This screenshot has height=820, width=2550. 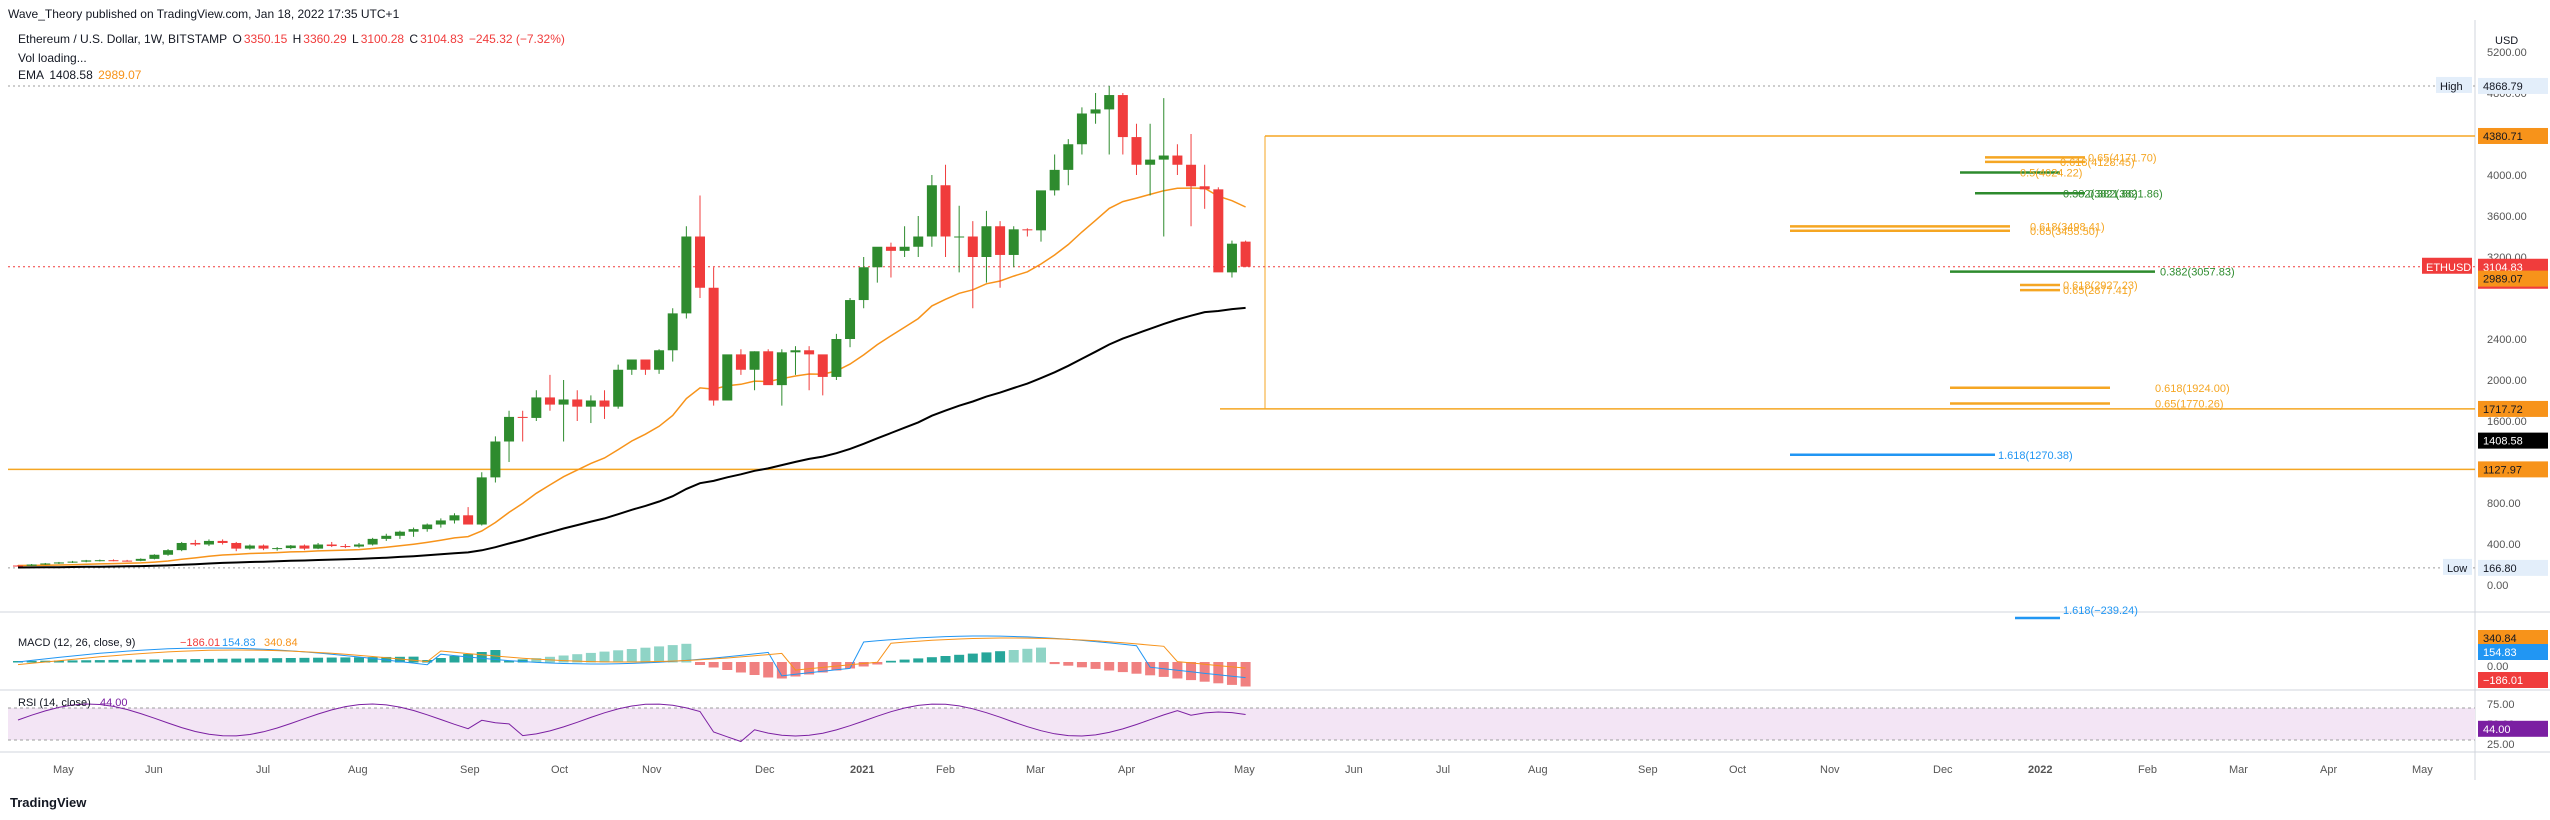 I want to click on fib-label: 0.382(3821.86), so click(x=2125, y=194).